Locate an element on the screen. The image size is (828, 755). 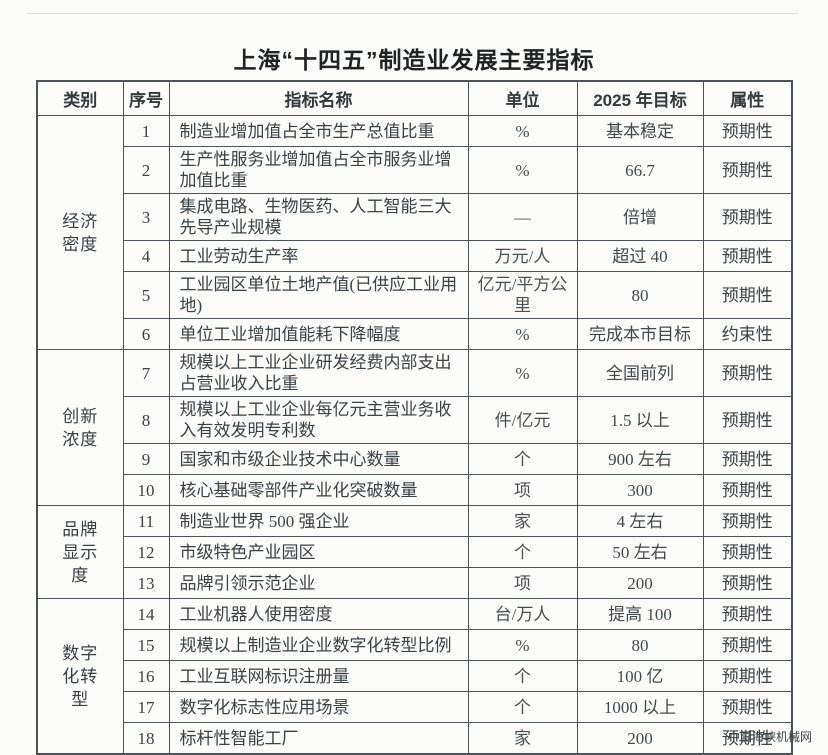
target-cell: 1.5 以上 is located at coordinates (640, 420).